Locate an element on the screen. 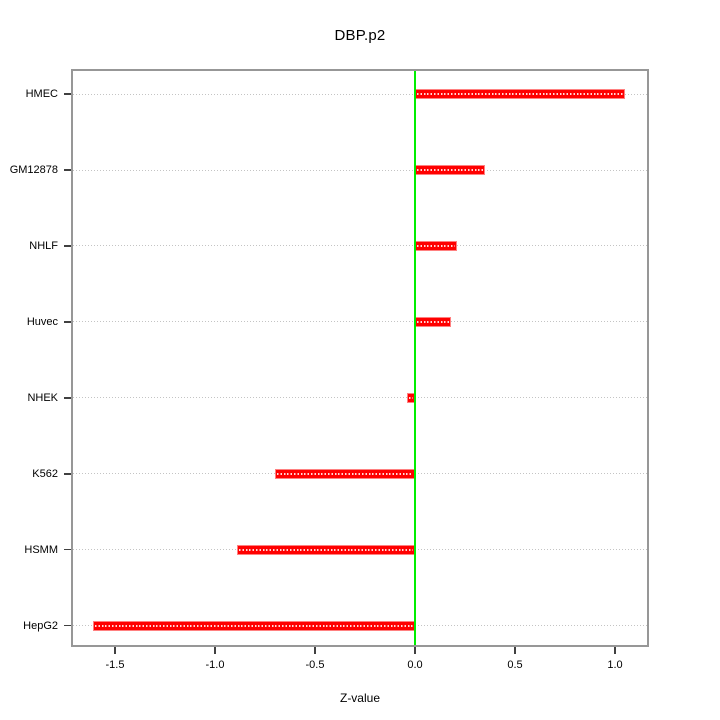  category-label: NHLF is located at coordinates (43, 245).